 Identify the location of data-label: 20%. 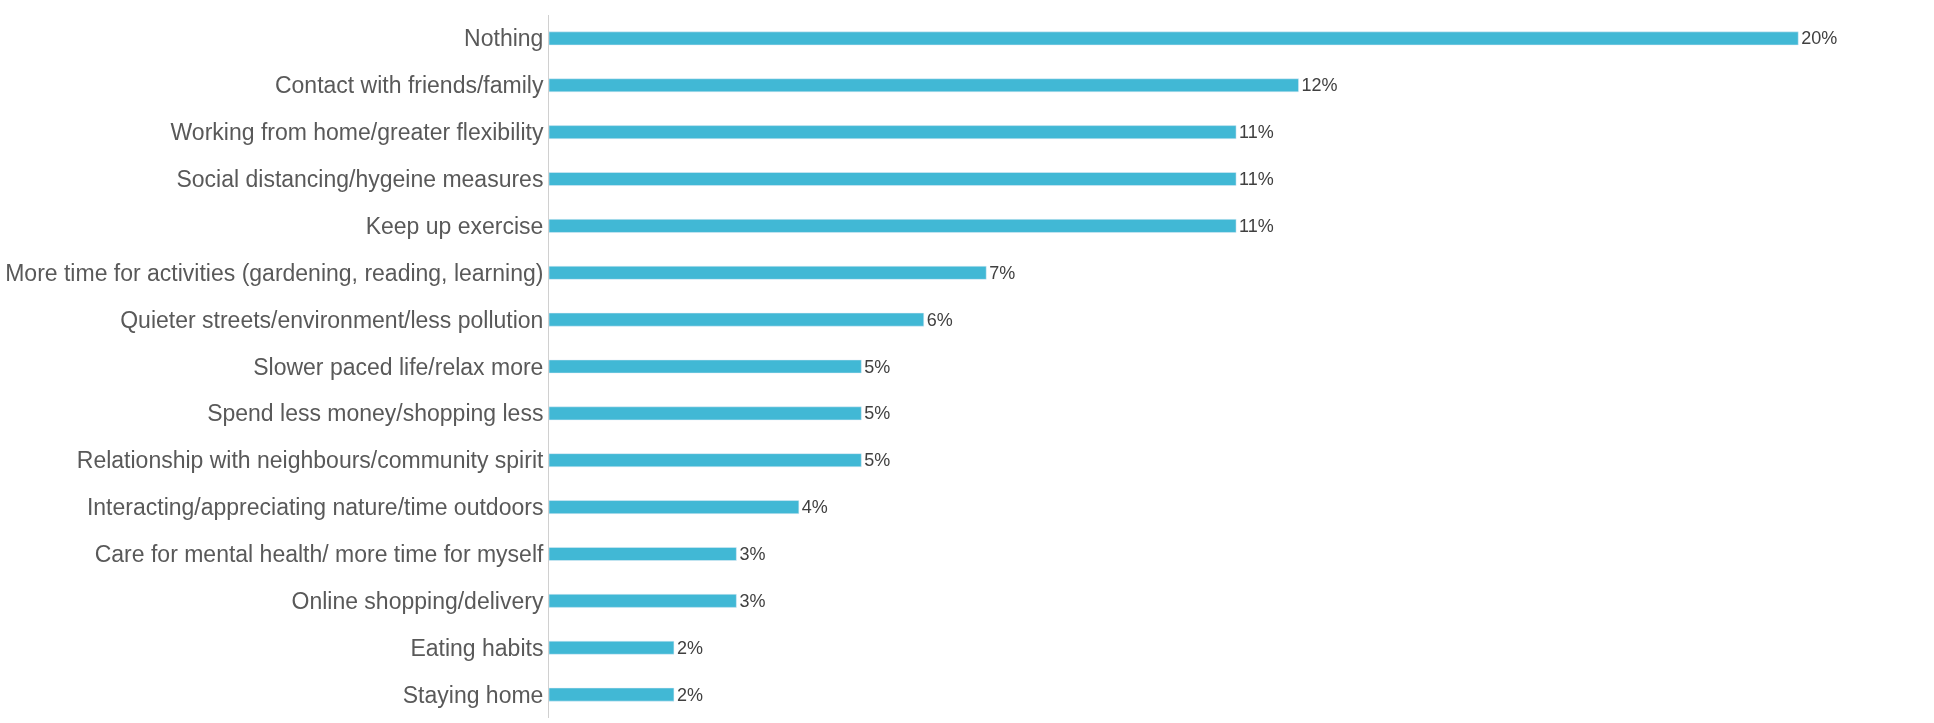
(1819, 38).